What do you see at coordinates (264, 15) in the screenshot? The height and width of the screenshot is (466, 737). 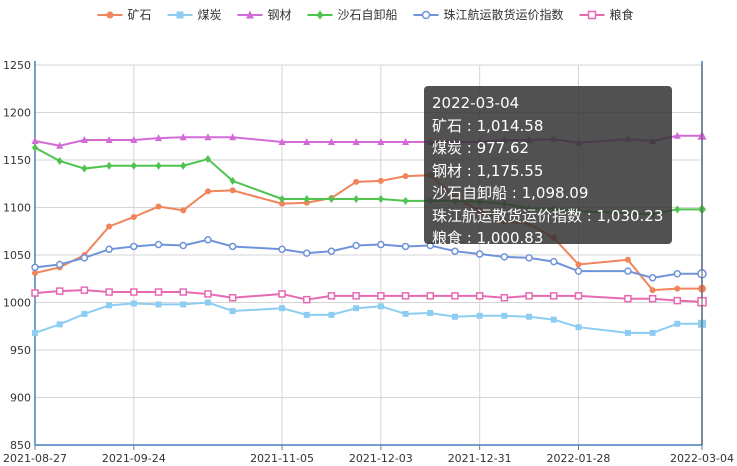 I see `legend-item-2: 钢材` at bounding box center [264, 15].